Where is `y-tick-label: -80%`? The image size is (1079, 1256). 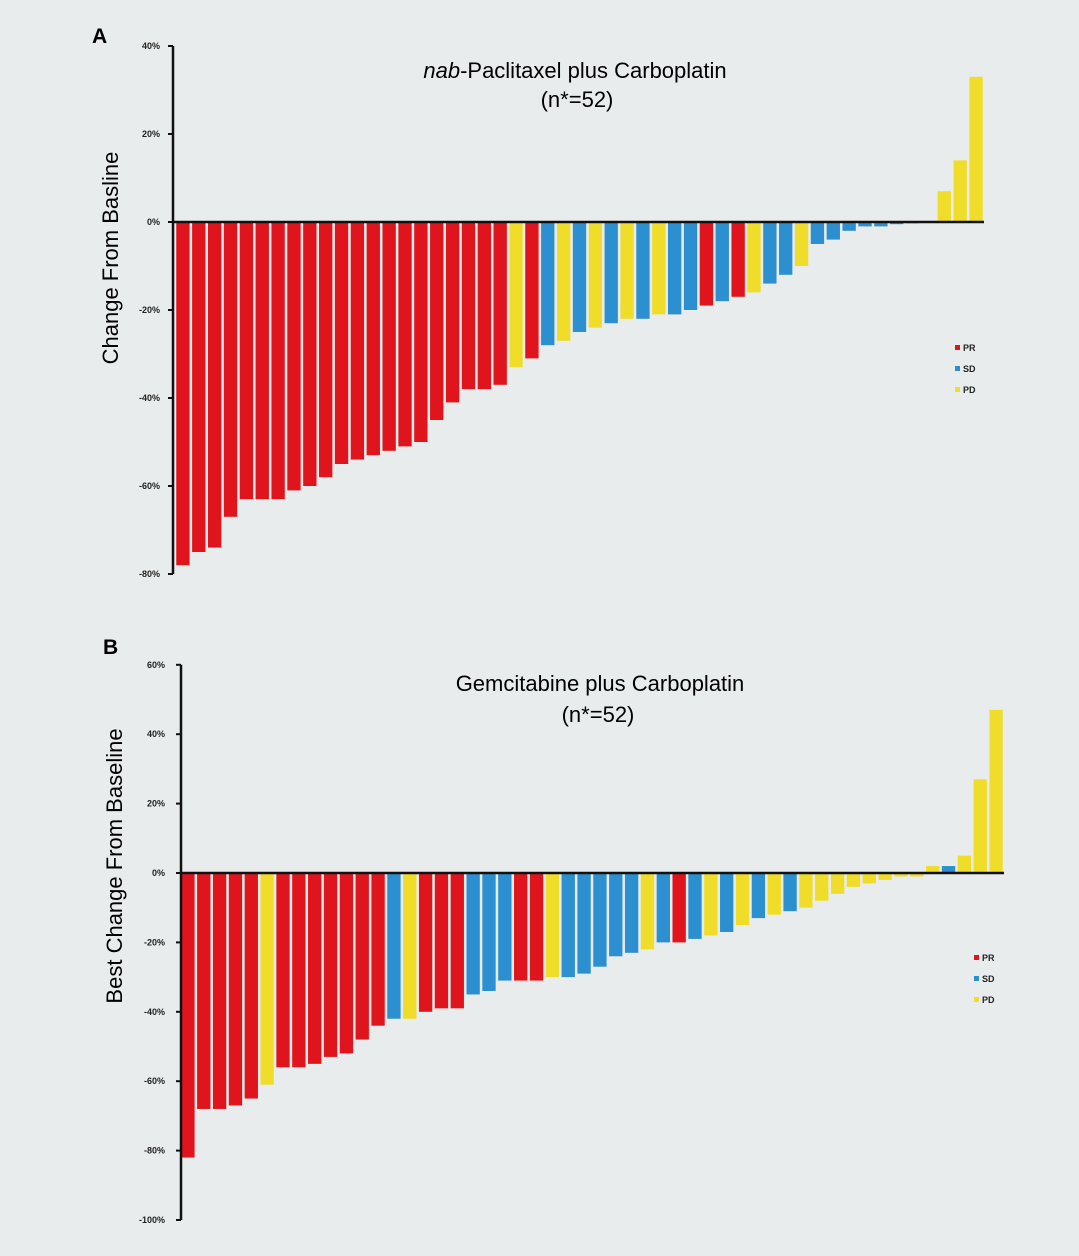
y-tick-label: -80% is located at coordinates (149, 574).